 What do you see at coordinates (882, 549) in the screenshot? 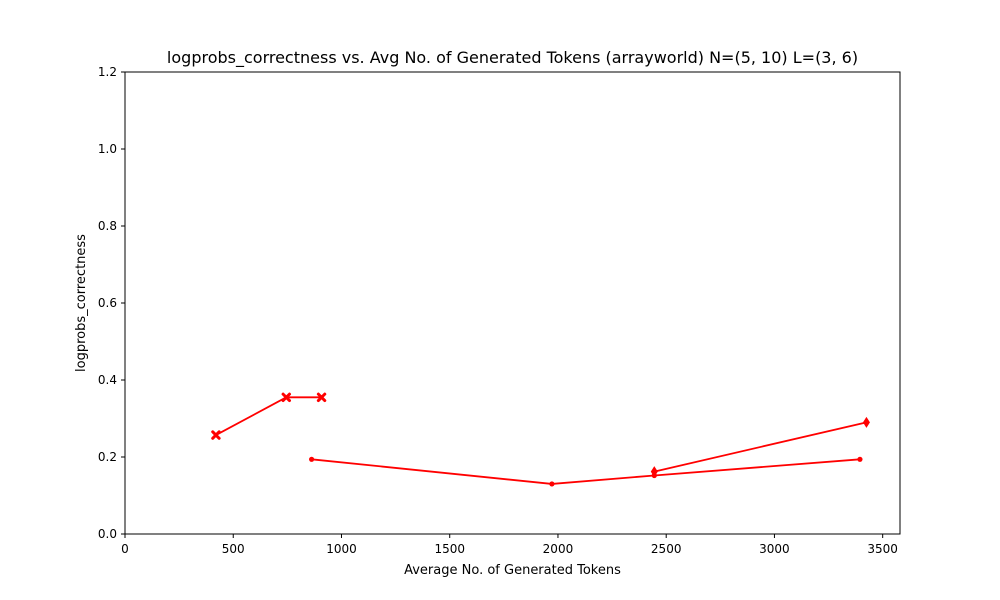
I see `x-tick-label: 3500` at bounding box center [882, 549].